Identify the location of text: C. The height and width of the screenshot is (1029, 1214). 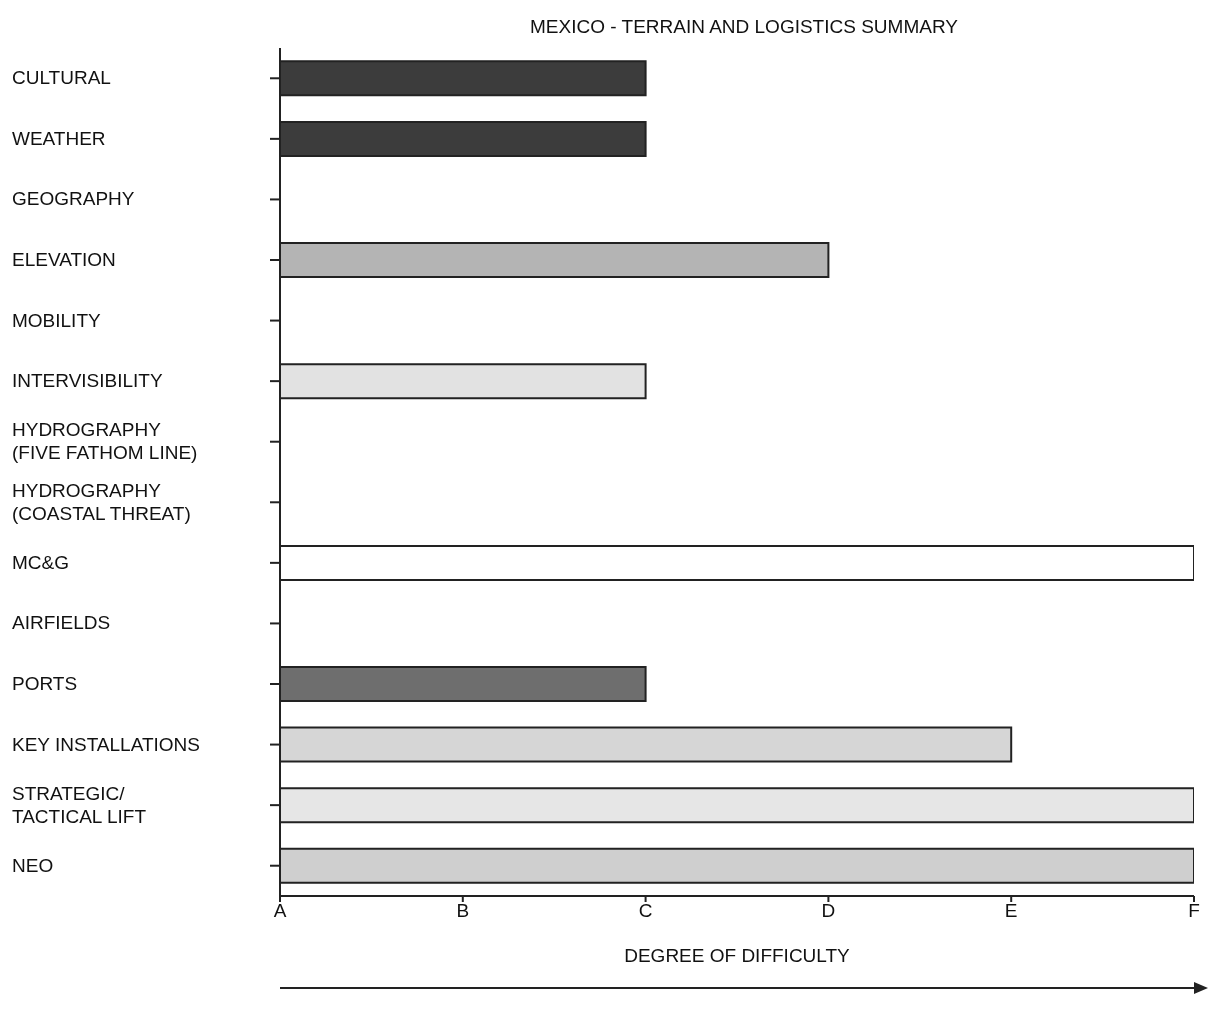
(645, 911).